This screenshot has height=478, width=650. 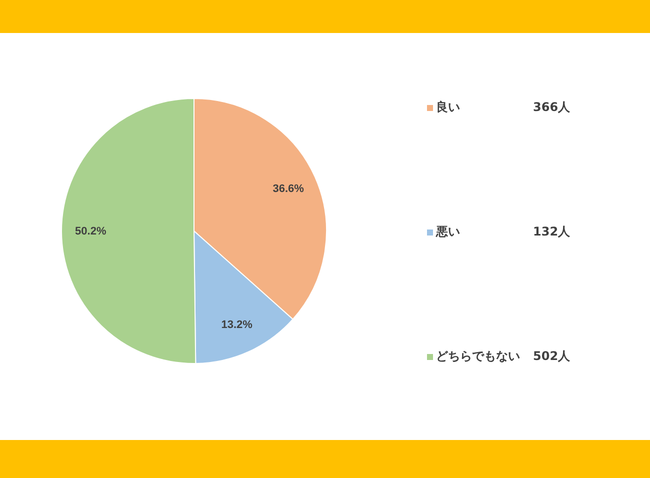 I want to click on text: 502人, so click(x=552, y=356).